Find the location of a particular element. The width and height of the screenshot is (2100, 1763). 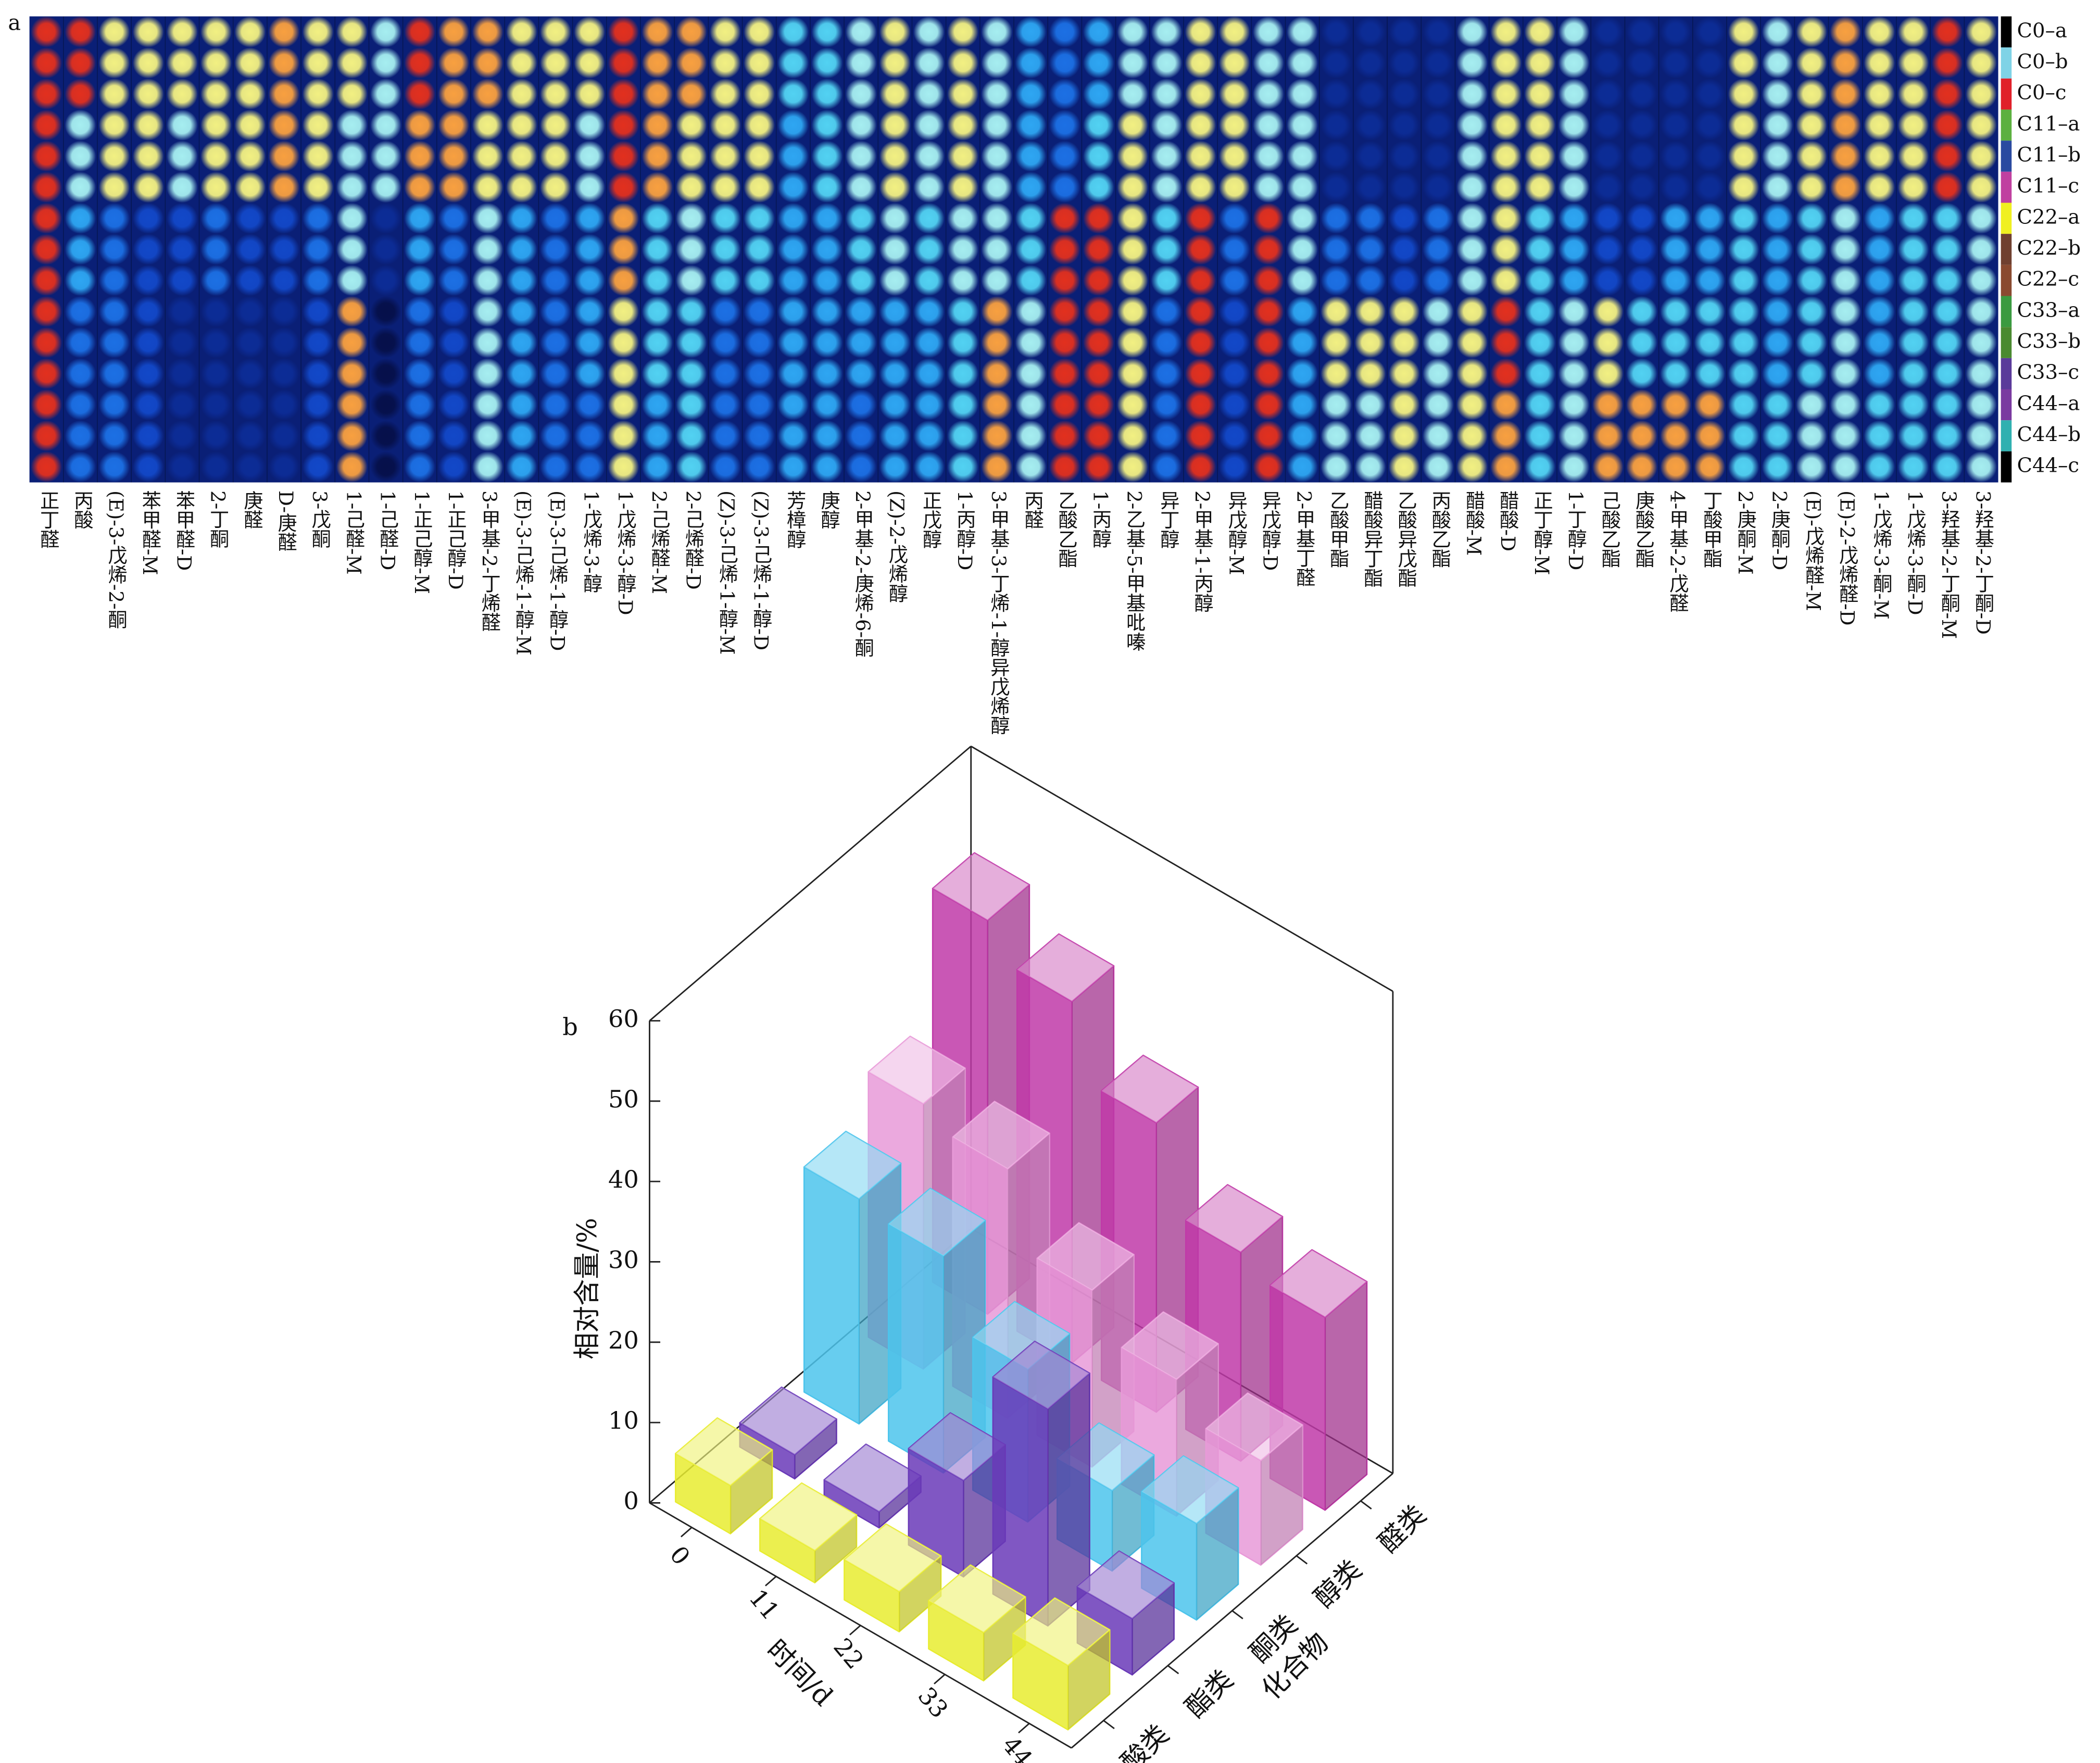

row-label: C0–c is located at coordinates (2042, 93).